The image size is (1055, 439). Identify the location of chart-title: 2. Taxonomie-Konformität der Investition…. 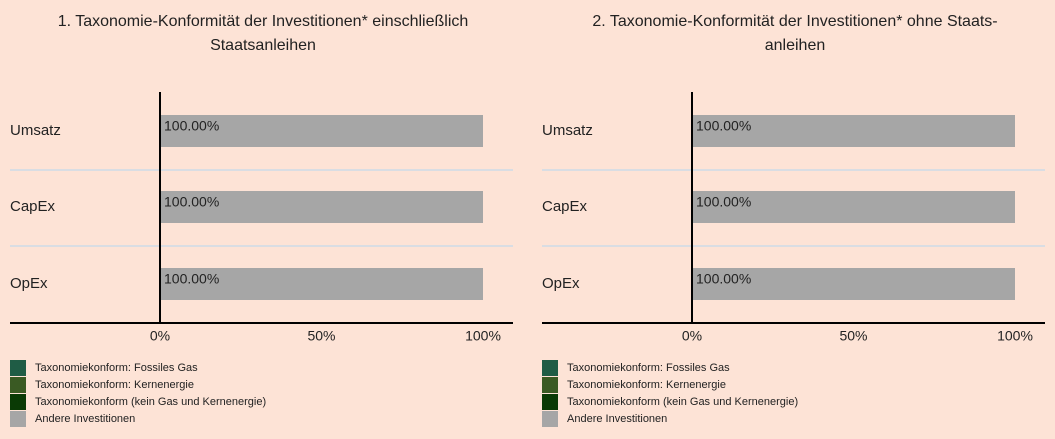
(794, 21).